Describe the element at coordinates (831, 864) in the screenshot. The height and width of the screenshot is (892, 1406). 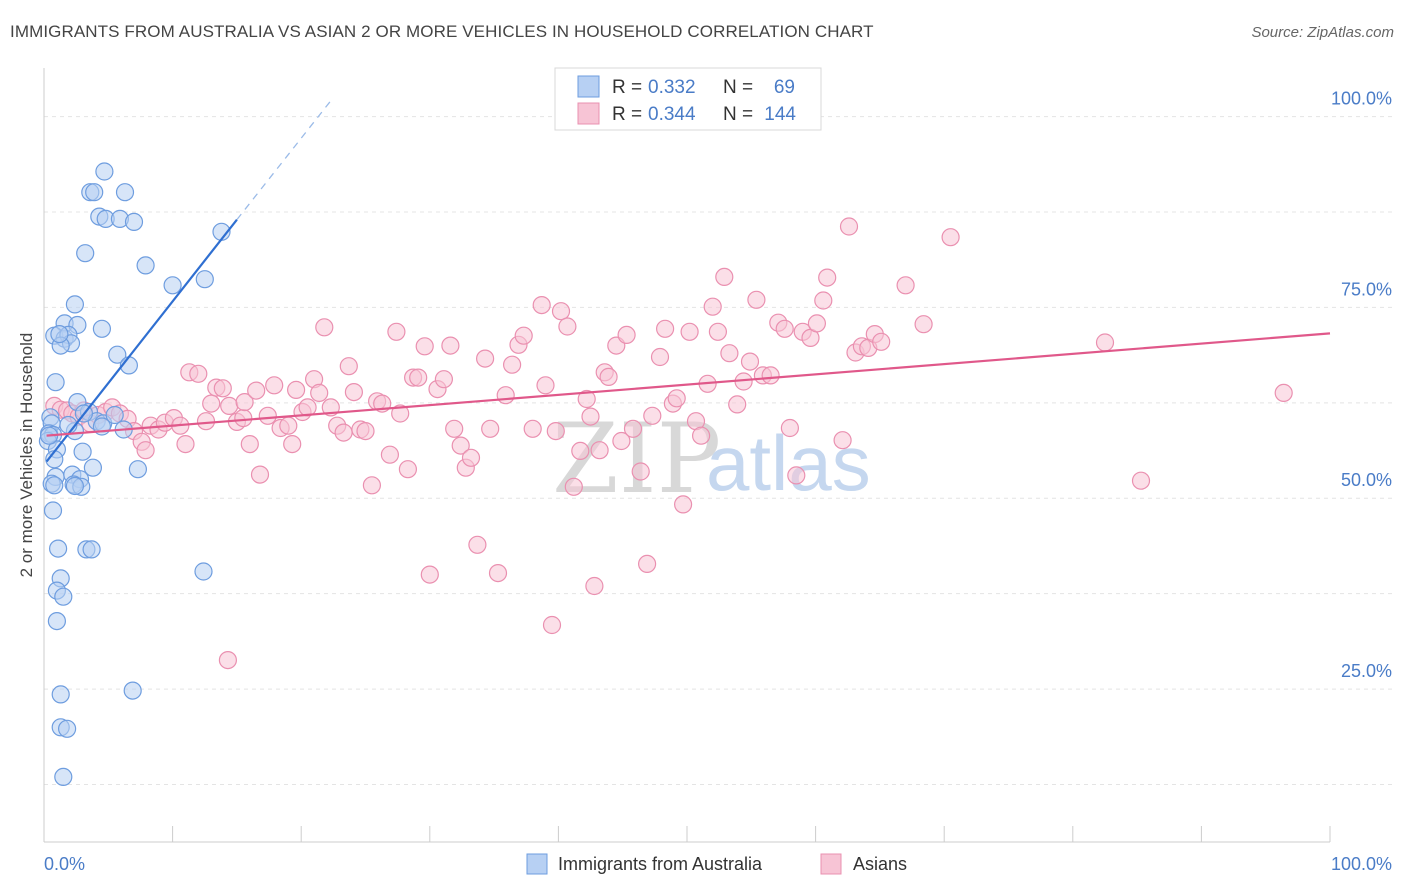
I see `series-swatch-asians` at that location.